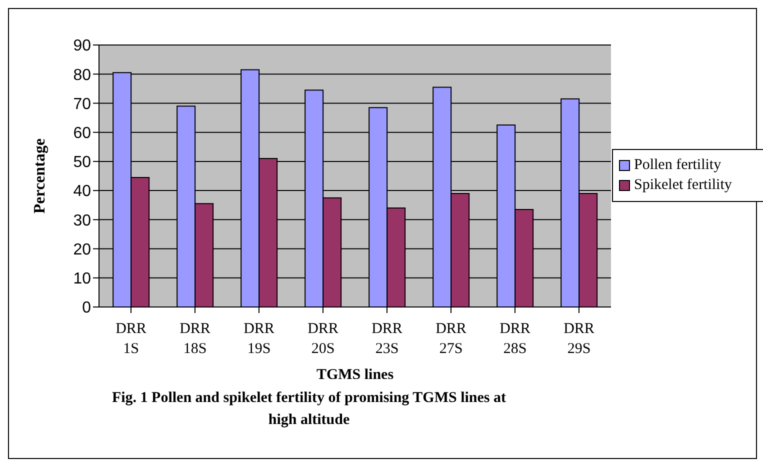 The image size is (763, 465). What do you see at coordinates (82, 279) in the screenshot?
I see `y-tick-label: 10` at bounding box center [82, 279].